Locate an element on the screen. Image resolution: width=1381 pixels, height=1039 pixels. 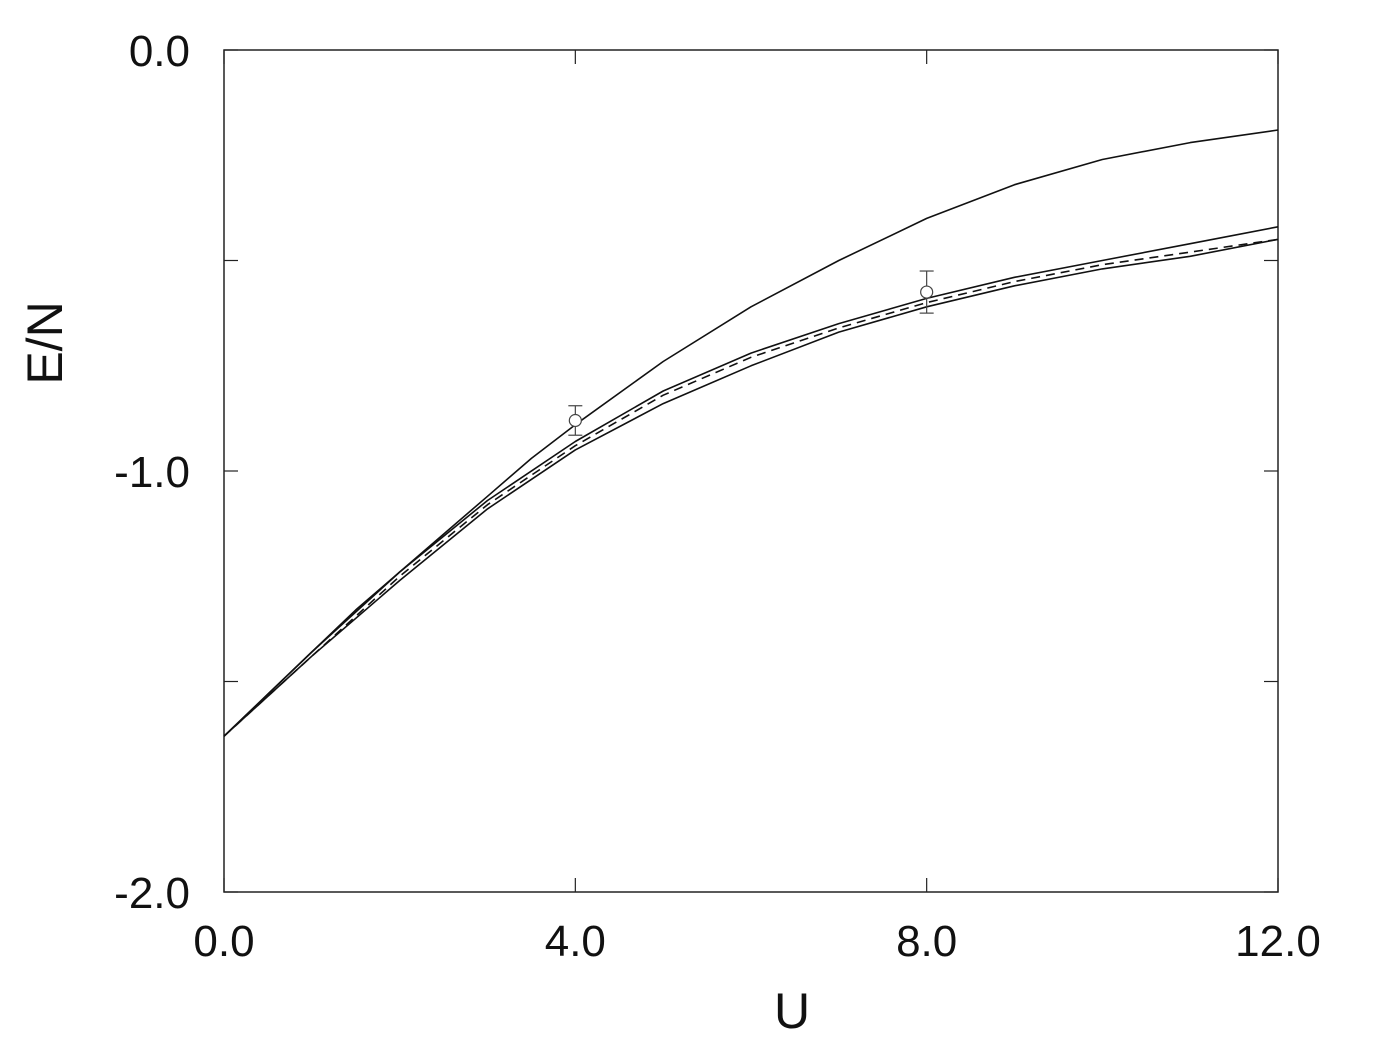
x-tick-label: 12.0 is located at coordinates (1278, 941).